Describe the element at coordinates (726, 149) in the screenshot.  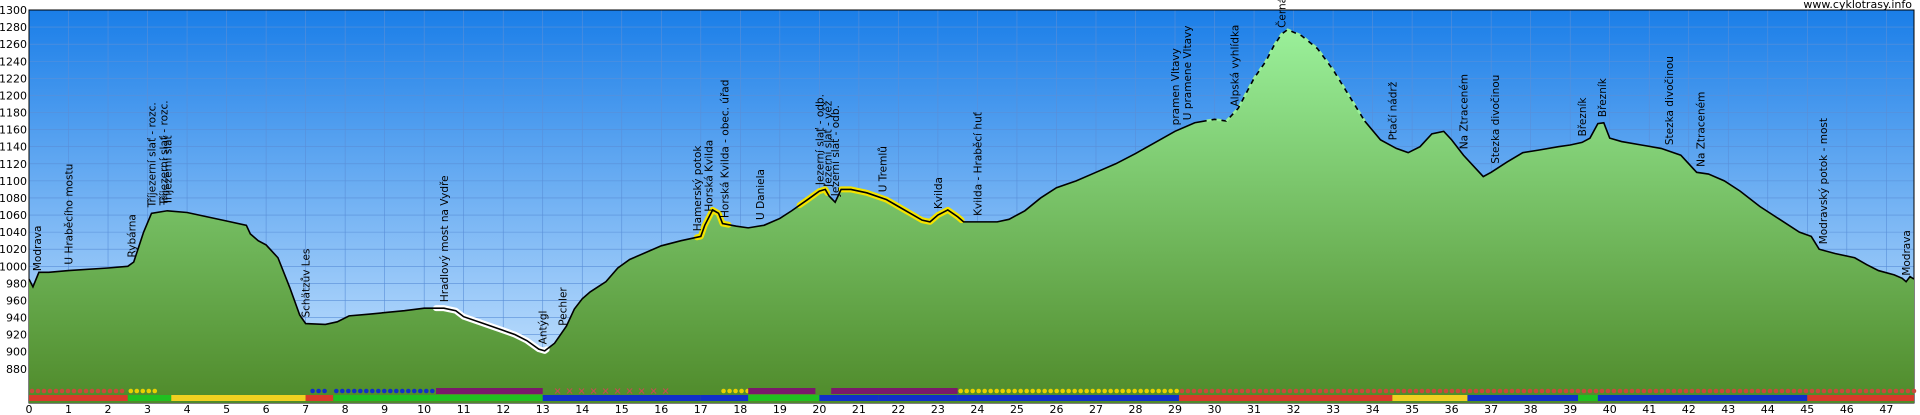
I see `waypoint-label: Horská Kvilda - obec. úřad` at that location.